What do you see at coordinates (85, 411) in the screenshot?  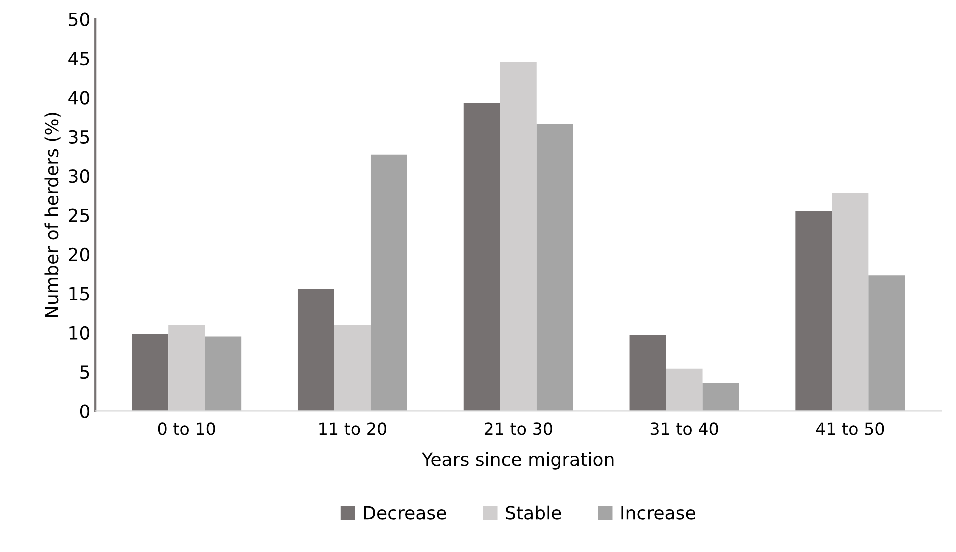 I see `y-tick-label: 0` at bounding box center [85, 411].